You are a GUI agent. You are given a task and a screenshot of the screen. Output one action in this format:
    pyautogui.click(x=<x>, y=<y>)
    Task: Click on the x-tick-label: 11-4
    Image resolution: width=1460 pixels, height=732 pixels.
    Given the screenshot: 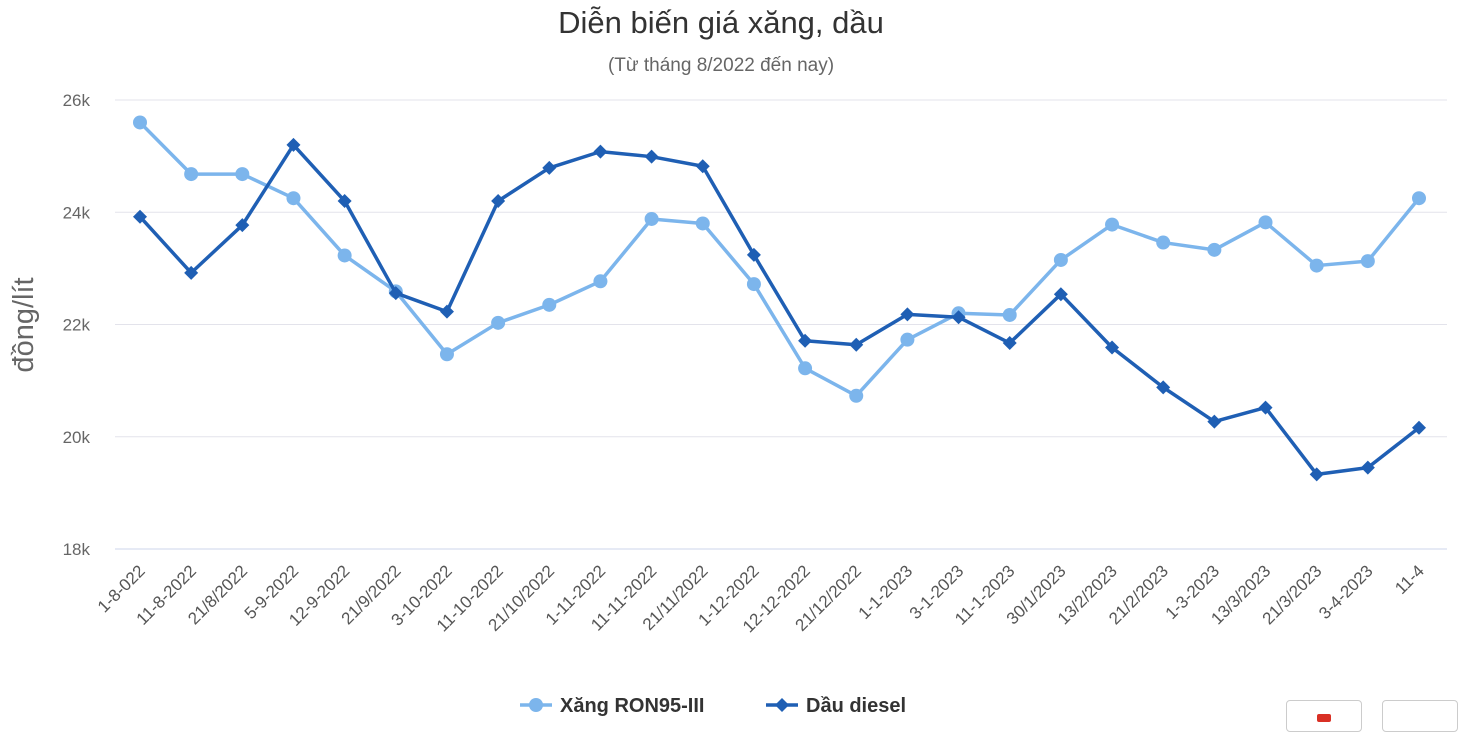 What is the action you would take?
    pyautogui.click(x=1409, y=579)
    